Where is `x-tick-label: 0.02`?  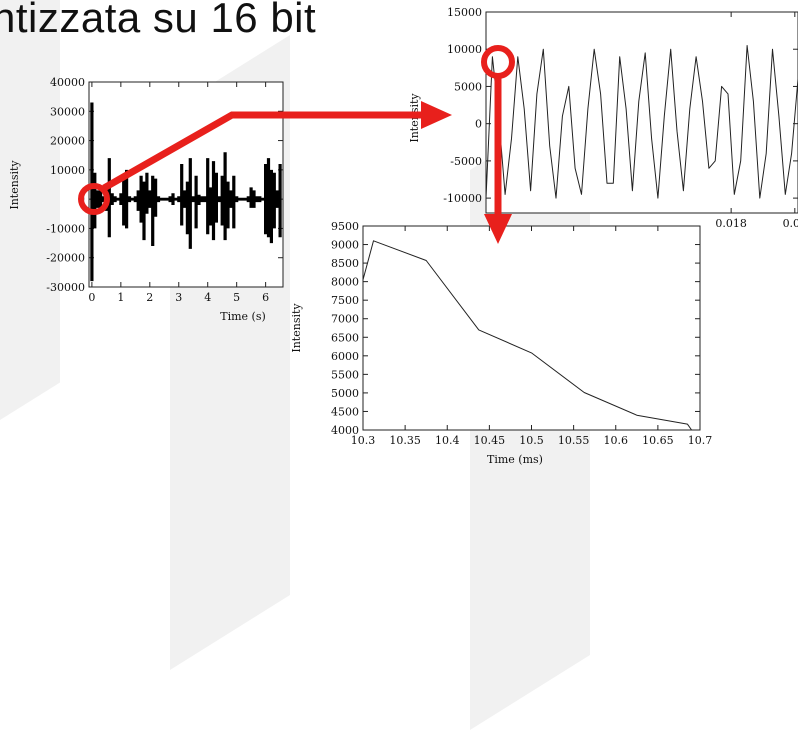
x-tick-label: 0.02 is located at coordinates (790, 223).